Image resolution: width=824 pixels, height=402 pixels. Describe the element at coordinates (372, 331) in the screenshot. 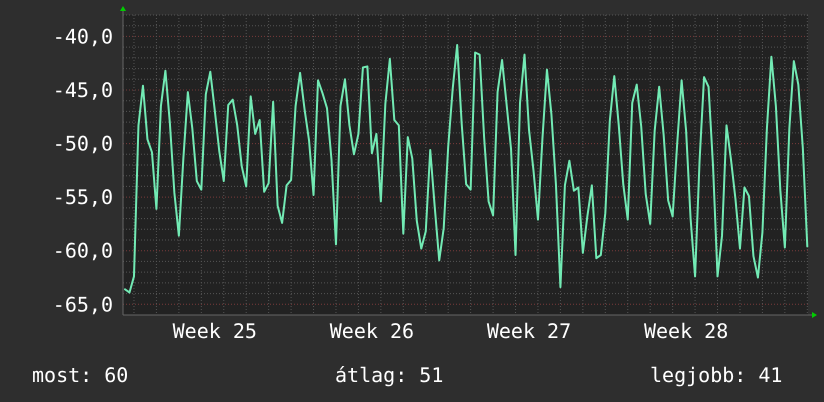

I see `x-tick-label: Week 26` at that location.